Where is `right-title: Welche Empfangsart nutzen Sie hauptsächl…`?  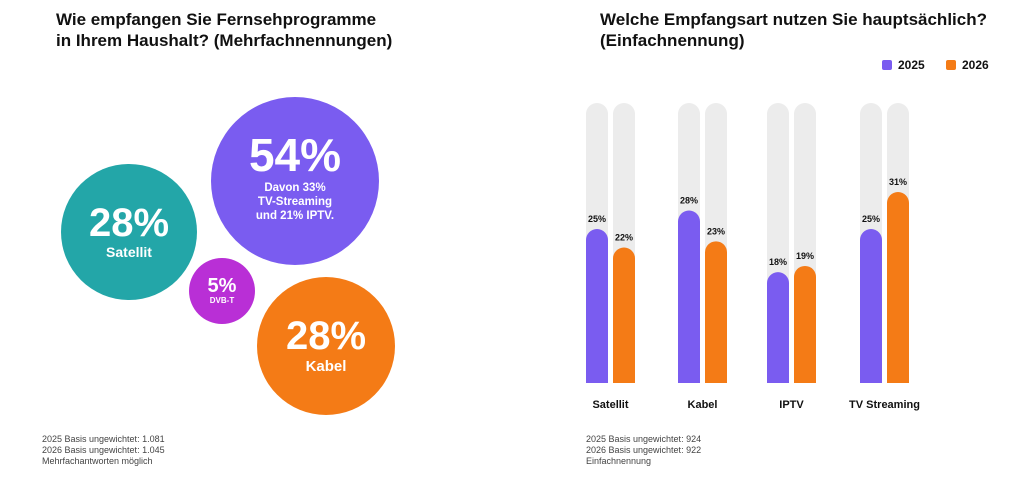
right-title: Welche Empfangsart nutzen Sie hauptsächl… is located at coordinates (810, 30).